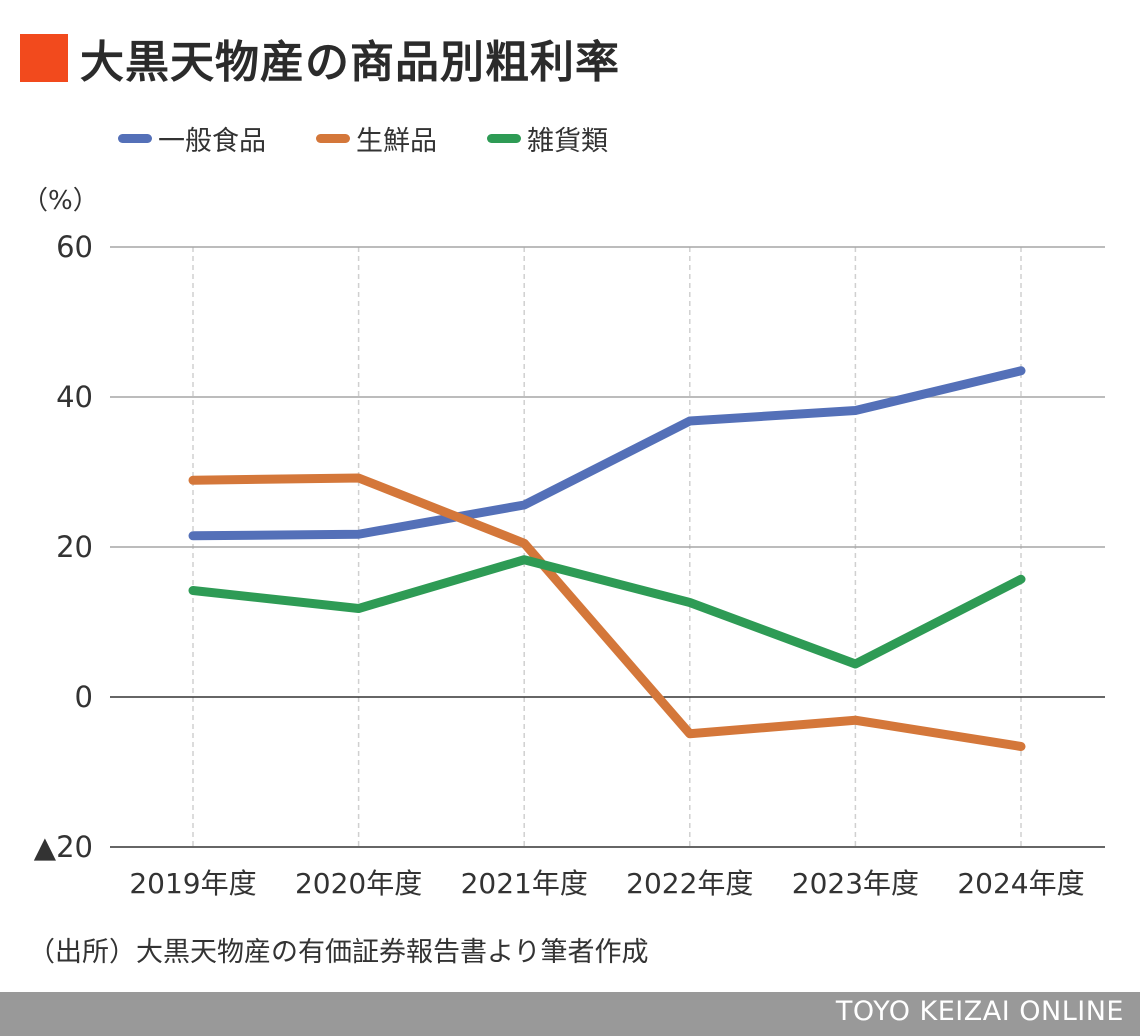 The image size is (1140, 1036). Describe the element at coordinates (44, 58) in the screenshot. I see `title-accent-square` at that location.